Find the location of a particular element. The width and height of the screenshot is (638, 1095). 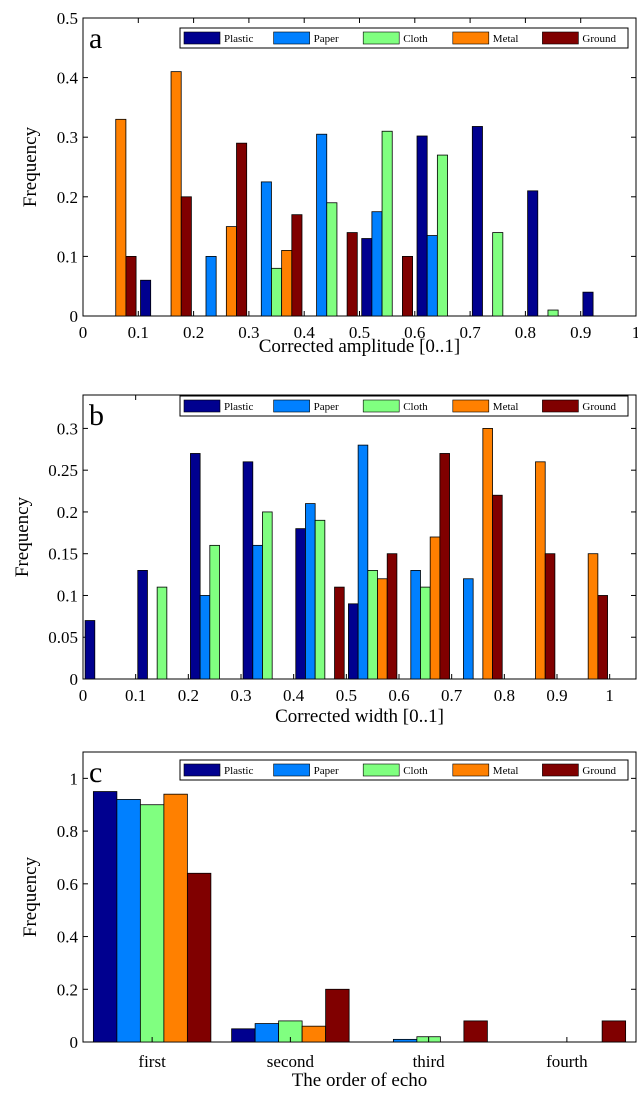

x-axis-label: Corrected amplitude [0..1] is located at coordinates (360, 346).